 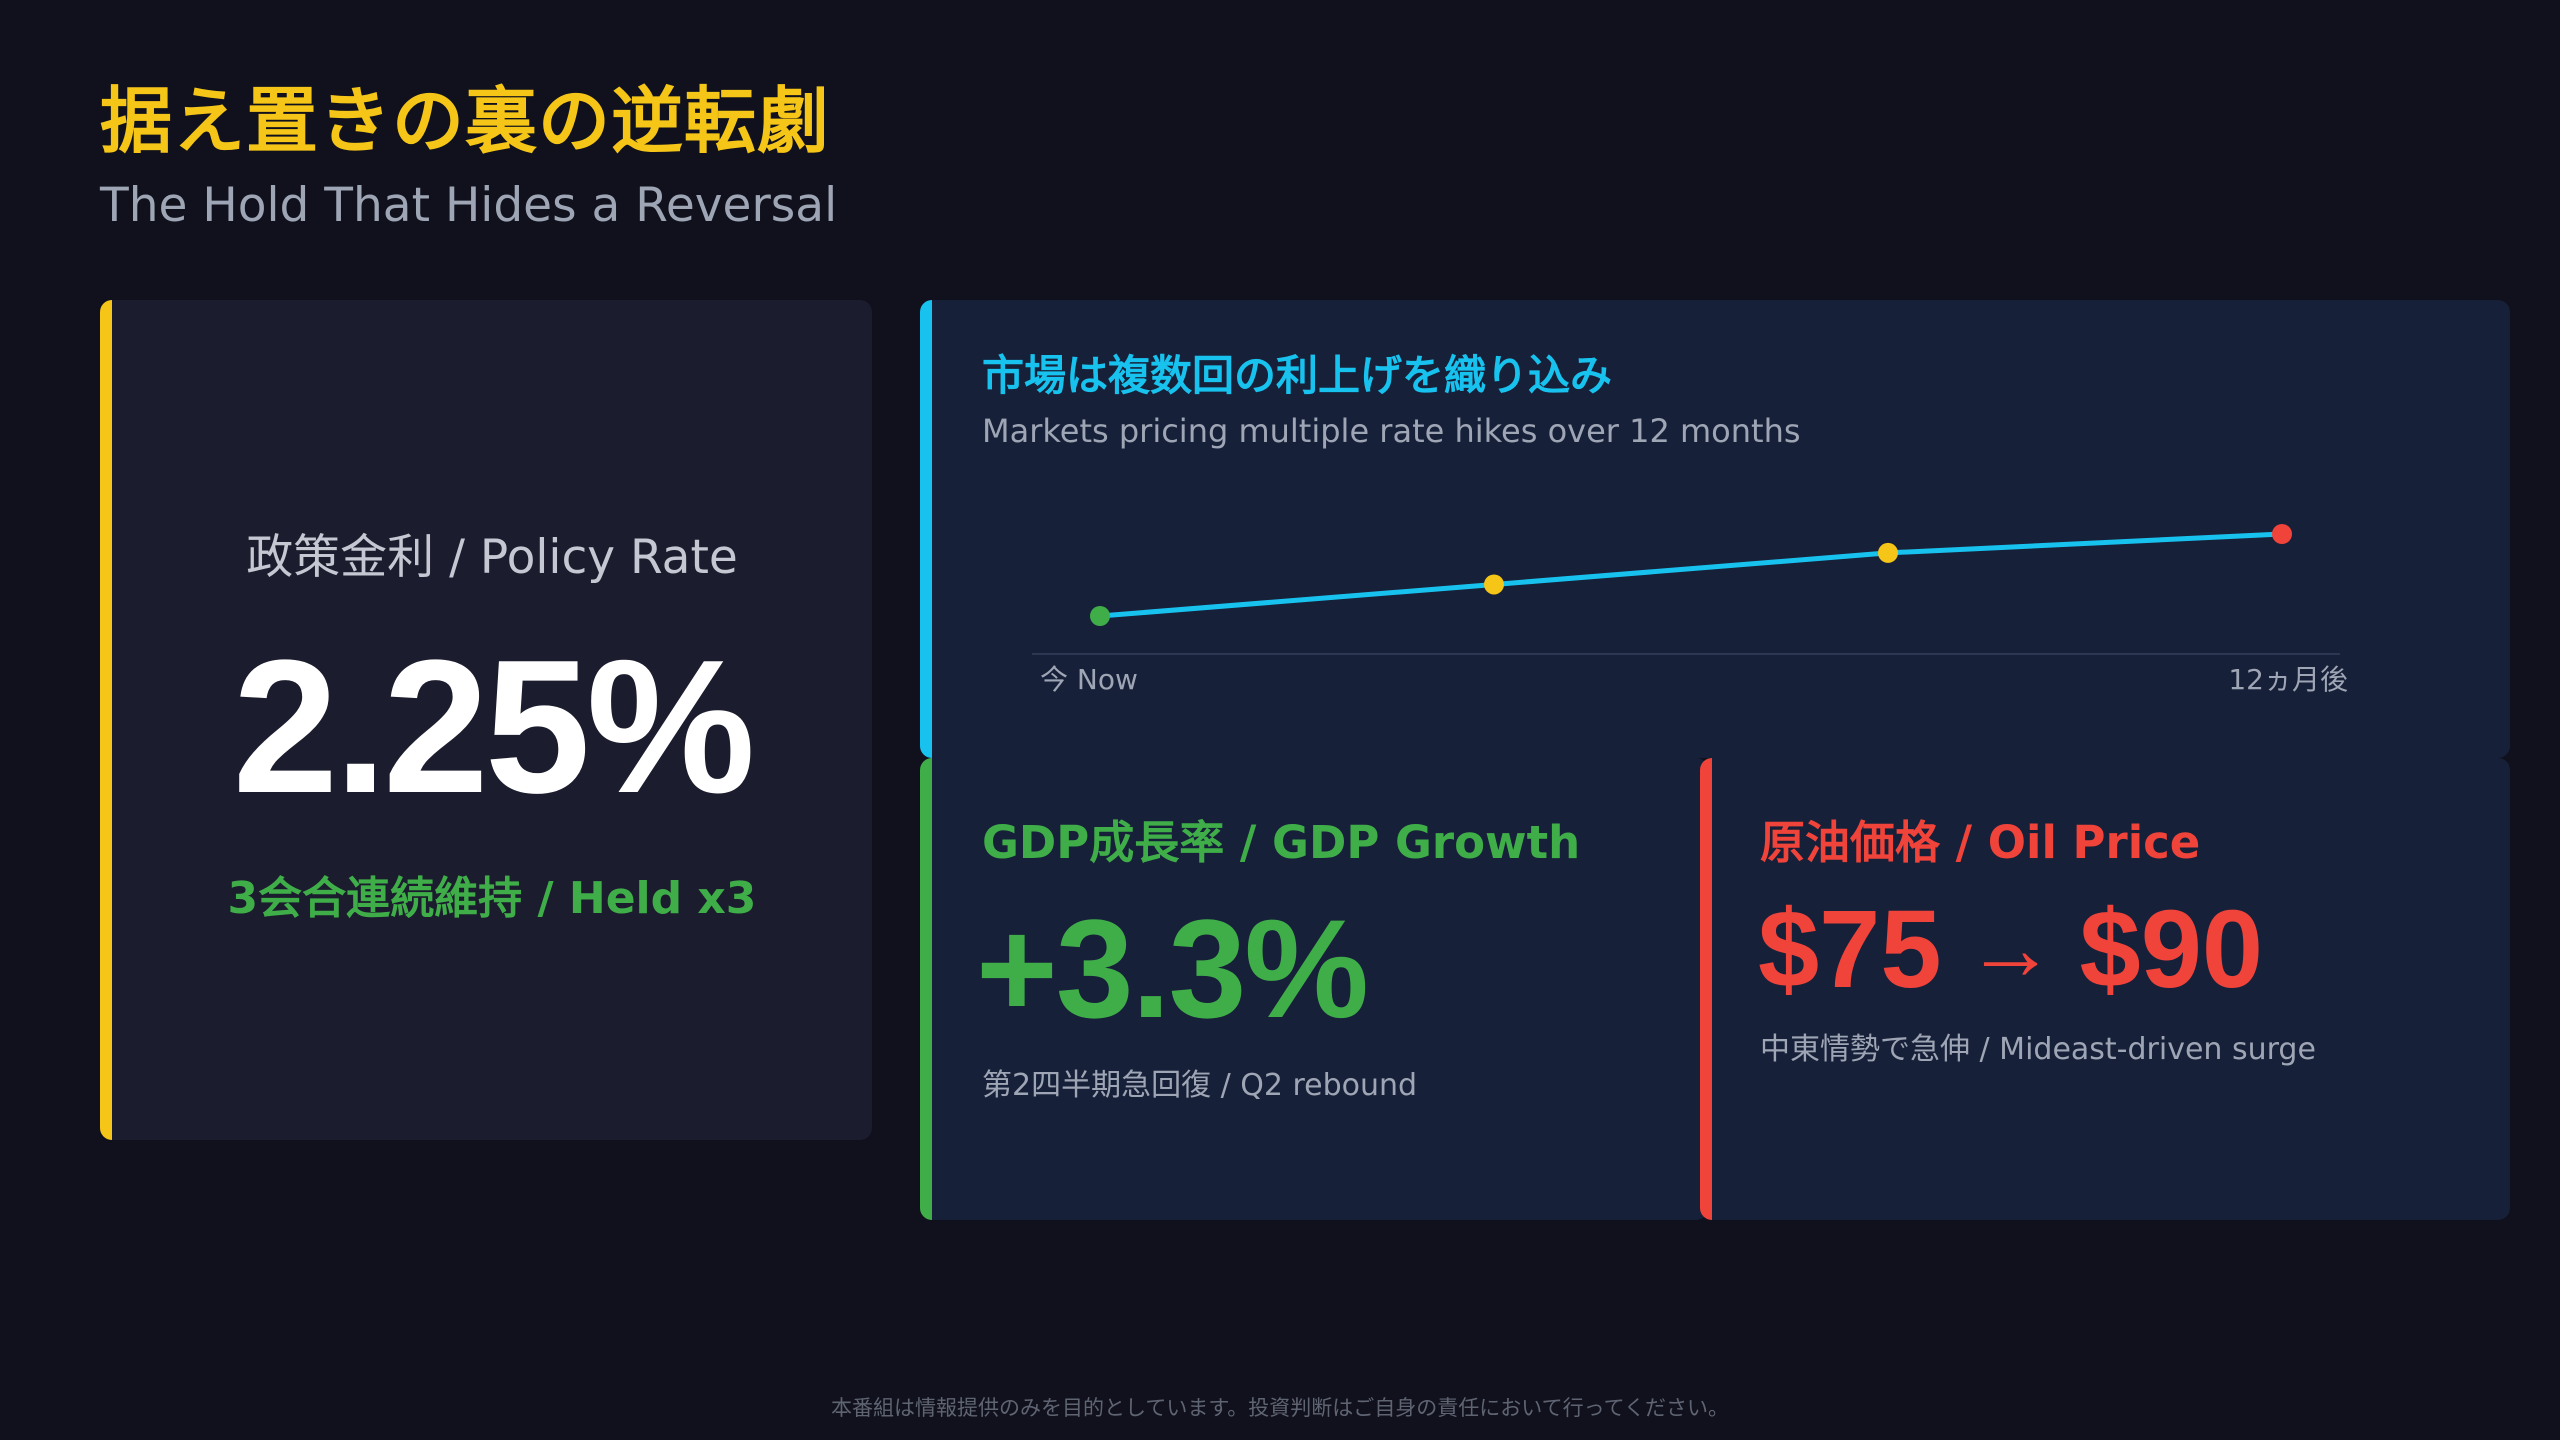 I want to click on rate-path-chart, so click(x=1686, y=589).